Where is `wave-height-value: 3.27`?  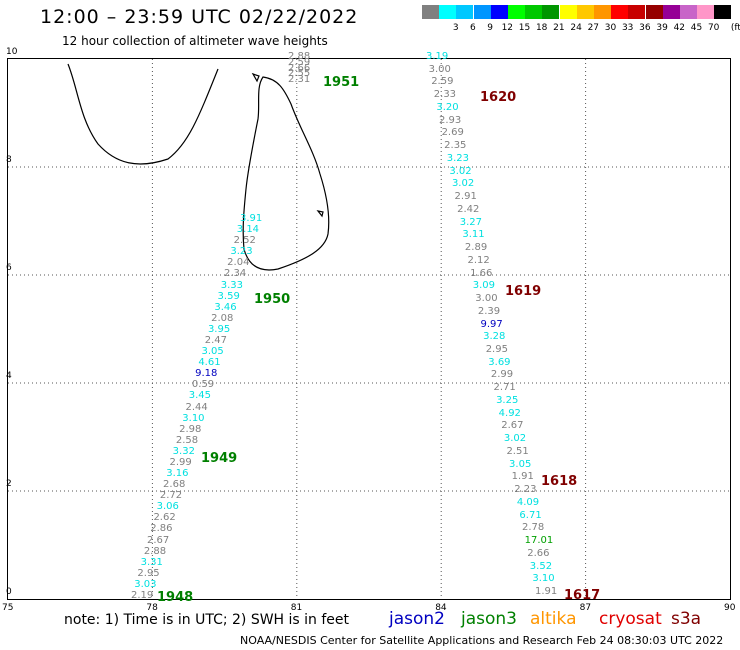 wave-height-value: 3.27 is located at coordinates (470, 222).